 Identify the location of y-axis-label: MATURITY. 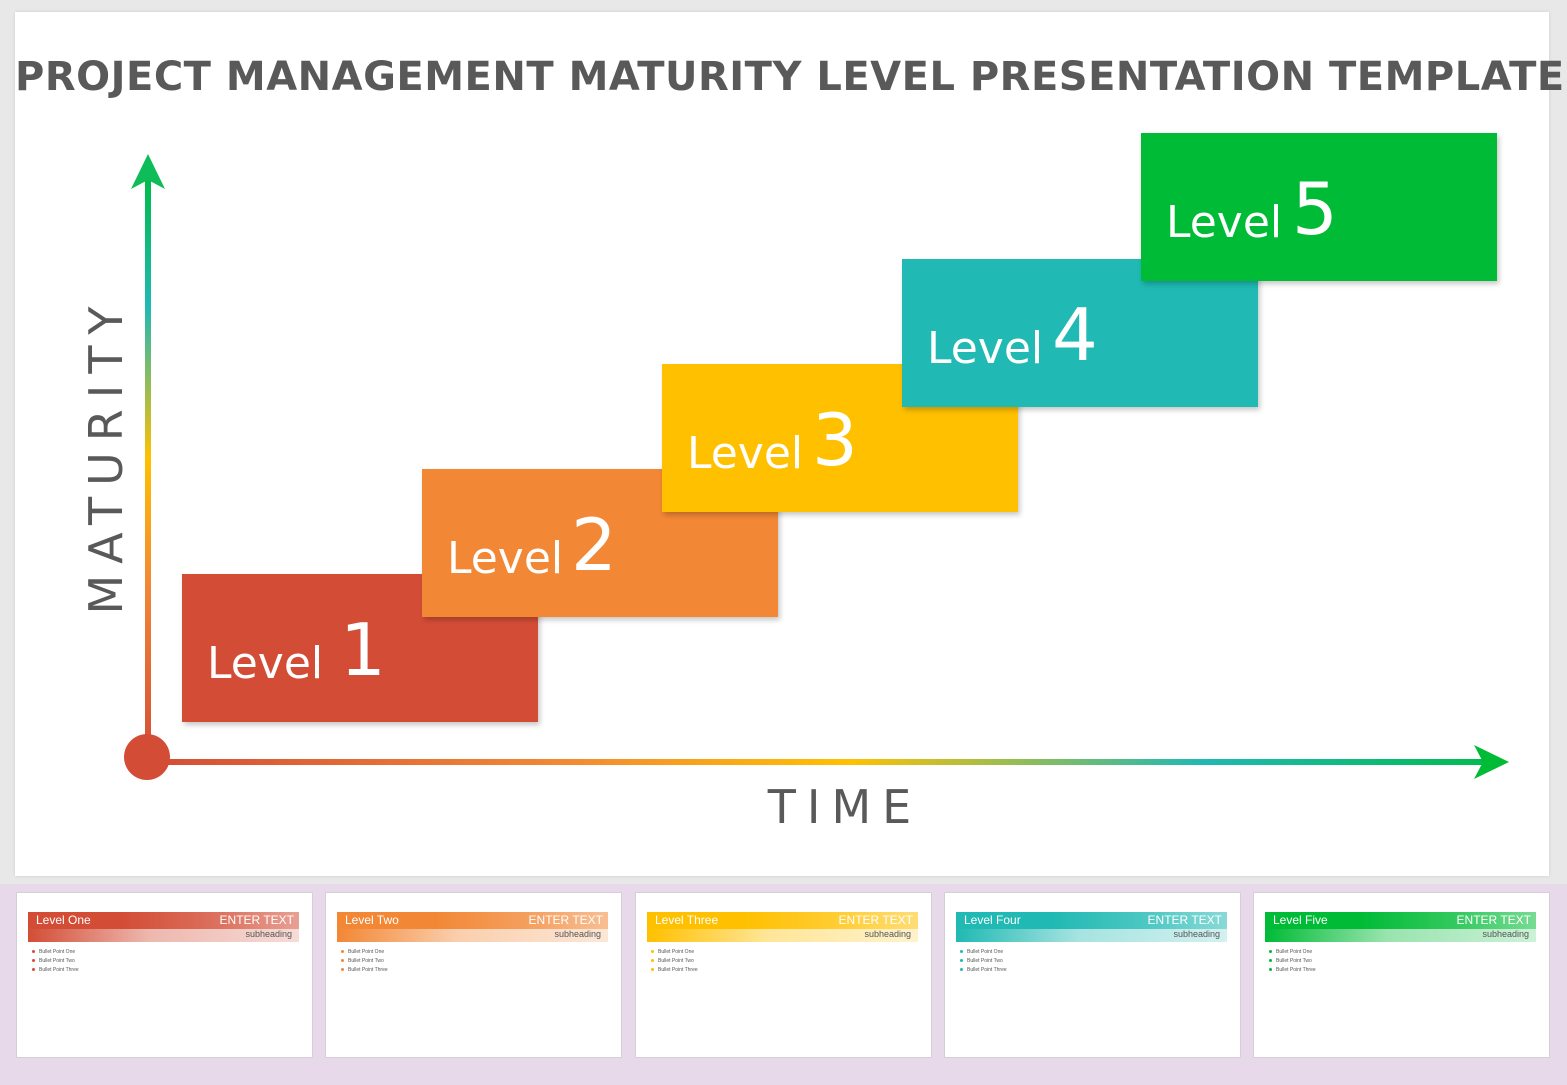
(106, 455).